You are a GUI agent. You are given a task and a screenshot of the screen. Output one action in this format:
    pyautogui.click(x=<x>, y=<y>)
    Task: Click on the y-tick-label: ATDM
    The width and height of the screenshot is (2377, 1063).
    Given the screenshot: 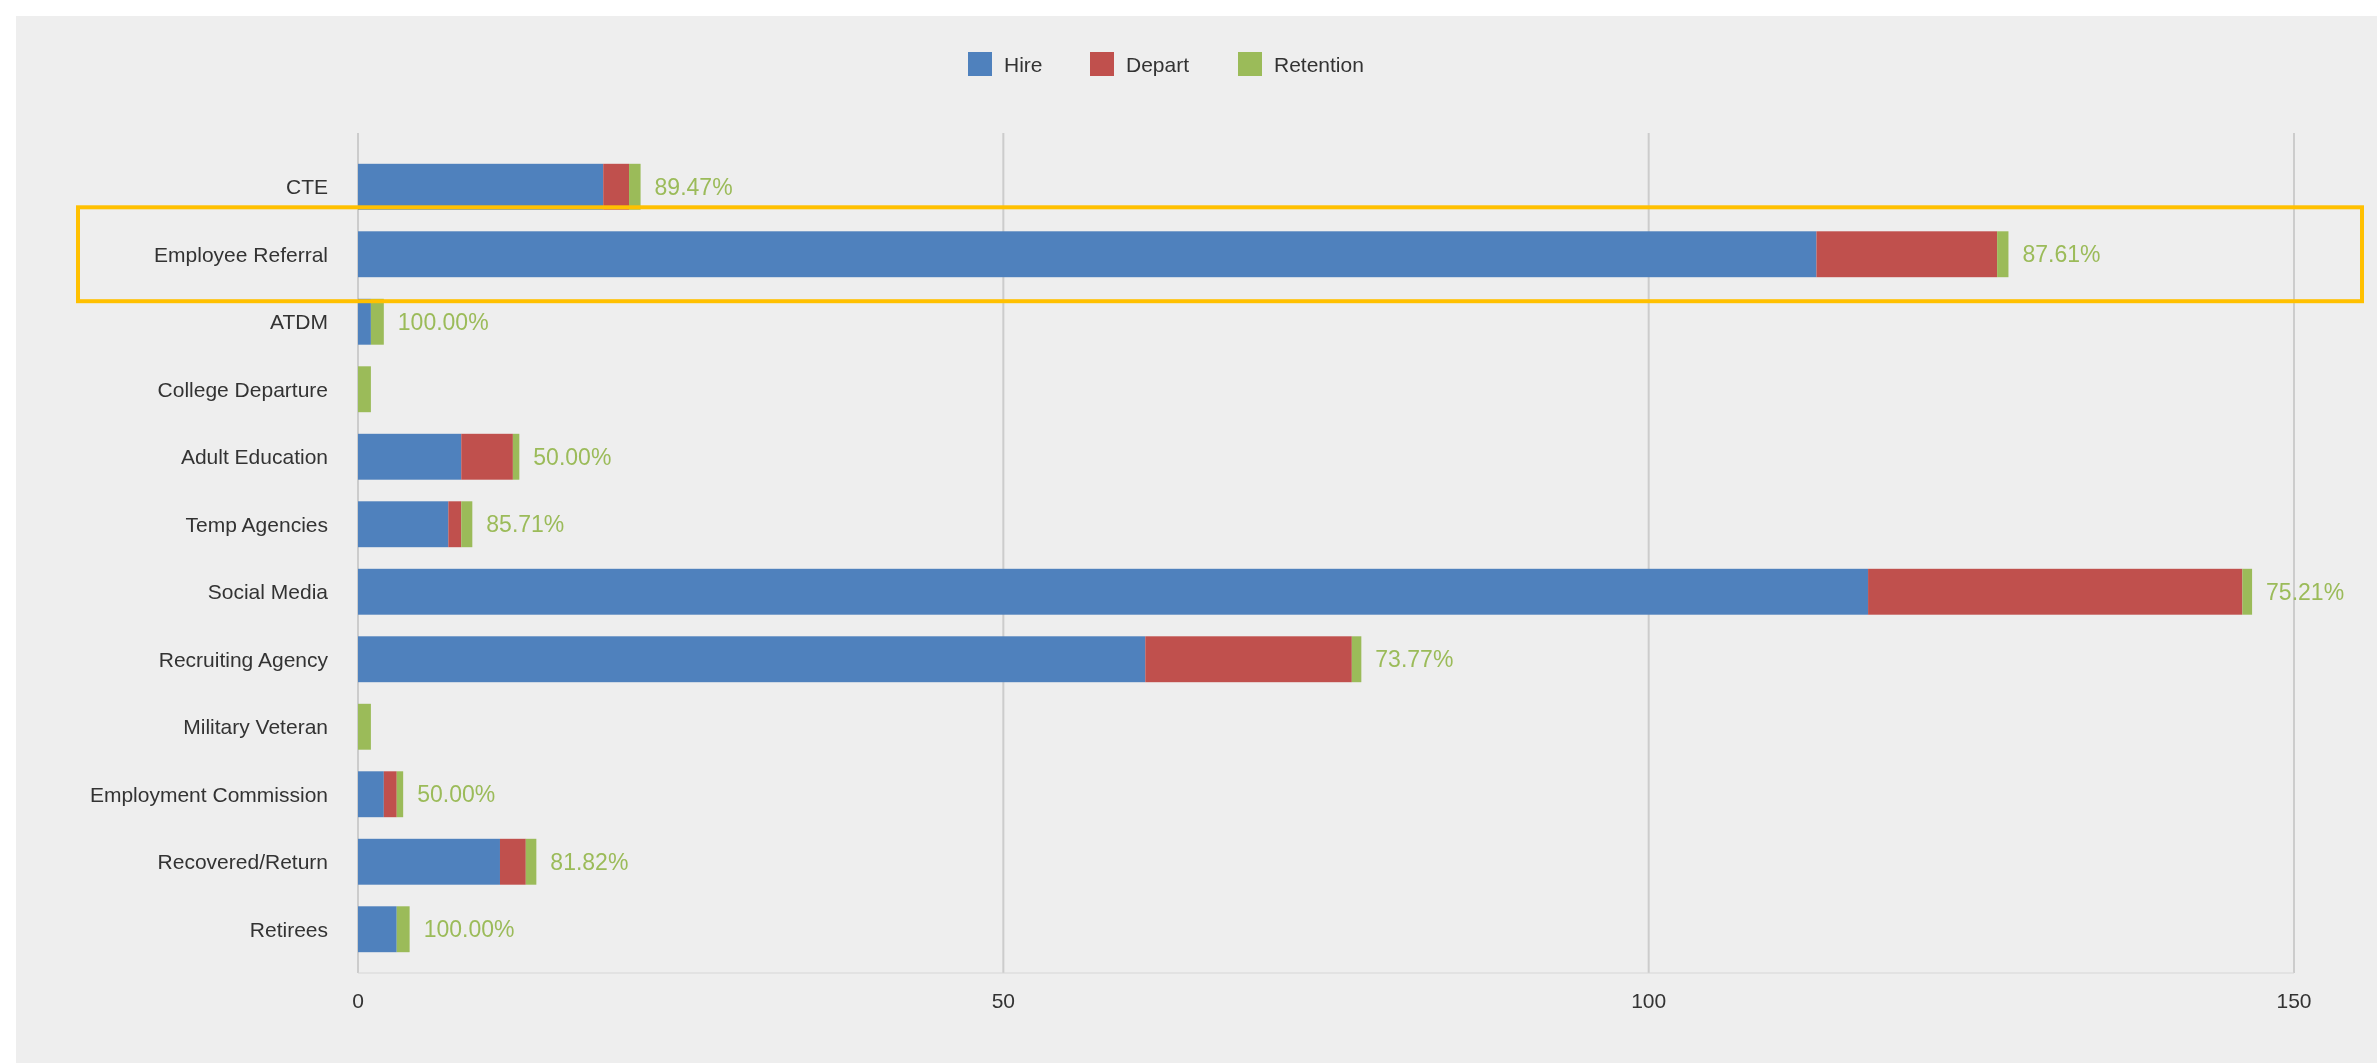 What is the action you would take?
    pyautogui.click(x=299, y=322)
    